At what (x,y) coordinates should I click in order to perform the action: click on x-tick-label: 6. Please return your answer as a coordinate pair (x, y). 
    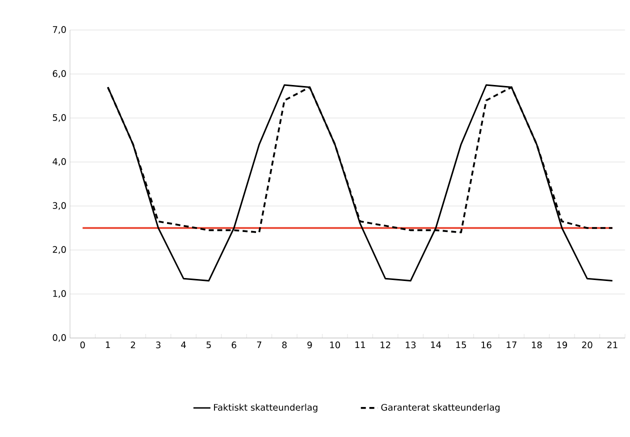
    Looking at the image, I should click on (234, 345).